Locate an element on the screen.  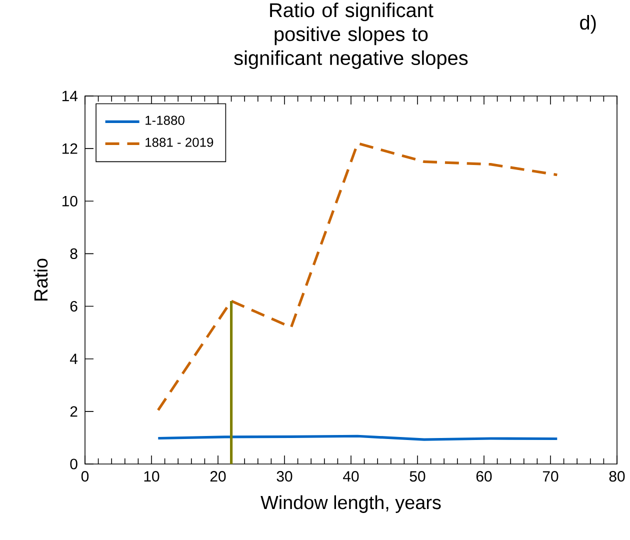
y-tick-label: 0 is located at coordinates (74, 464).